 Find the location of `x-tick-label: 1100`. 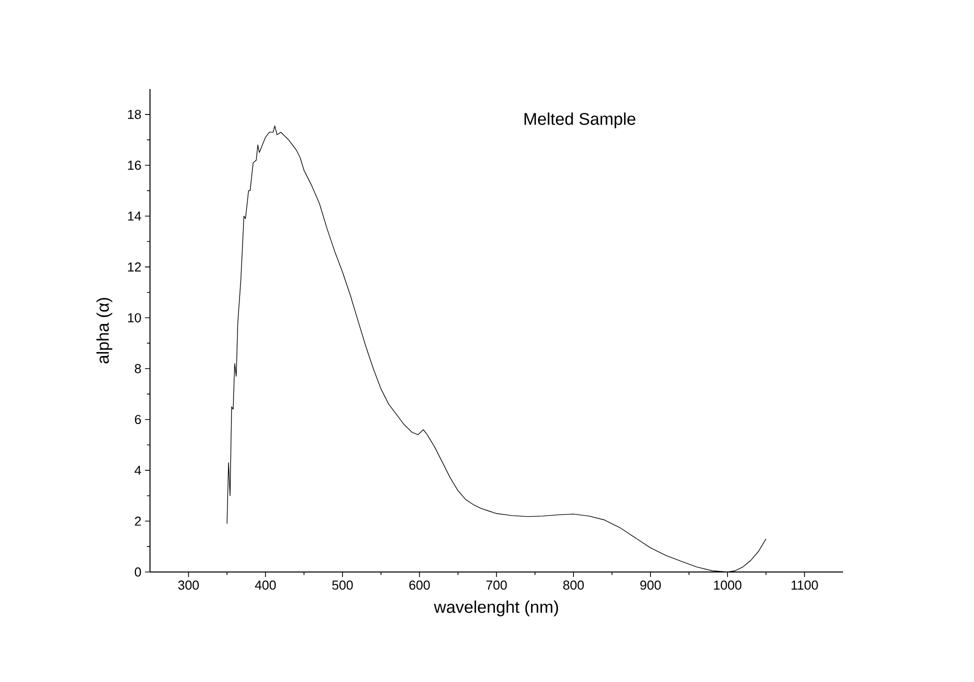

x-tick-label: 1100 is located at coordinates (805, 585).